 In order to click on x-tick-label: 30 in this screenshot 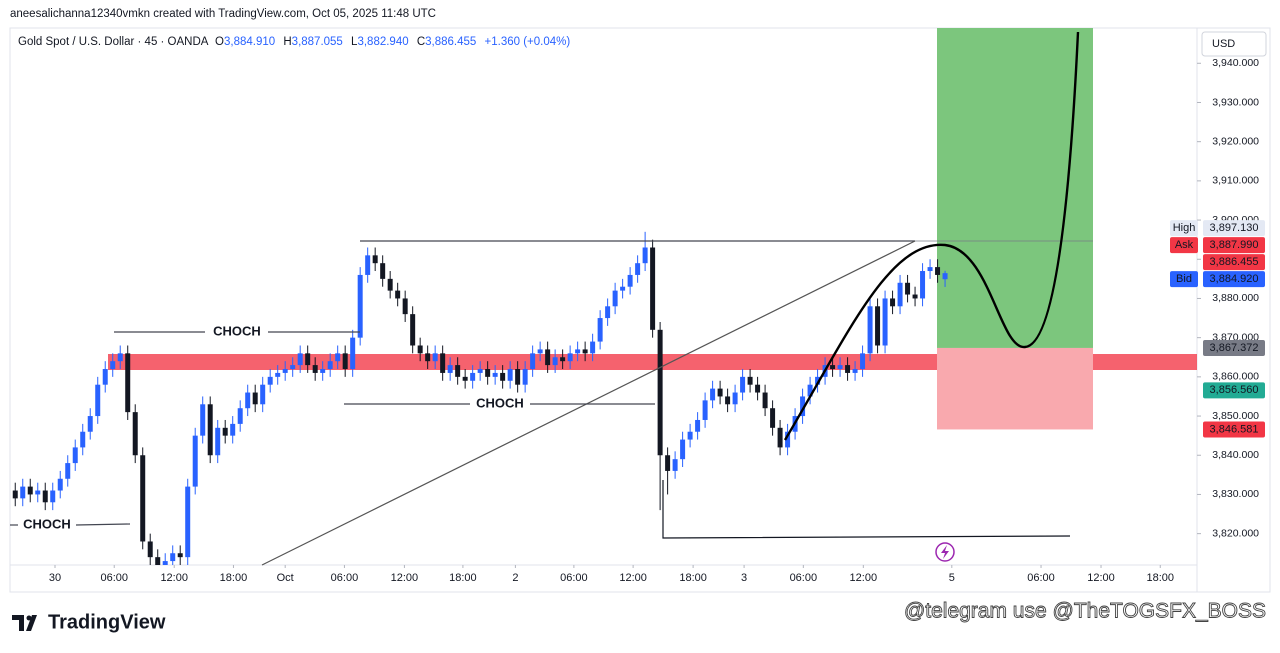, I will do `click(55, 578)`.